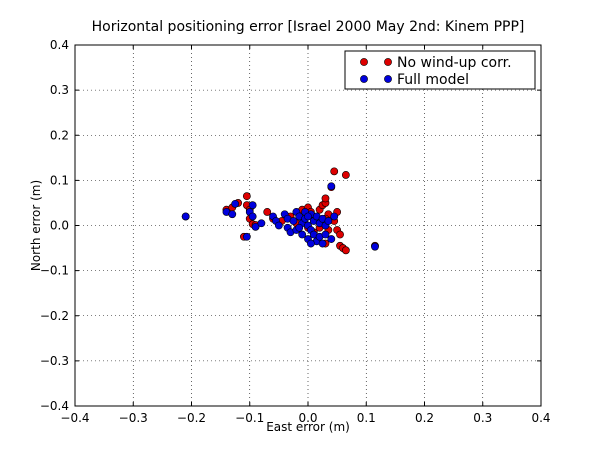 The width and height of the screenshot is (600, 450). What do you see at coordinates (59, 226) in the screenshot?
I see `y-tick-label: 0.0` at bounding box center [59, 226].